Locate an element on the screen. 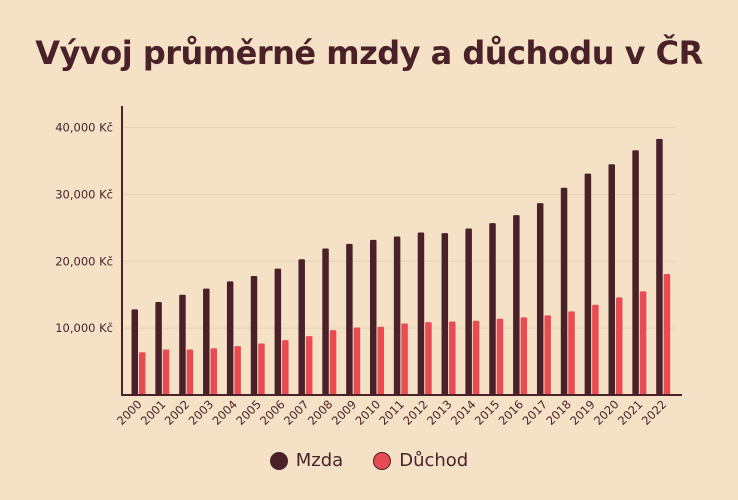  bar-mzda-2014 is located at coordinates (468, 311).